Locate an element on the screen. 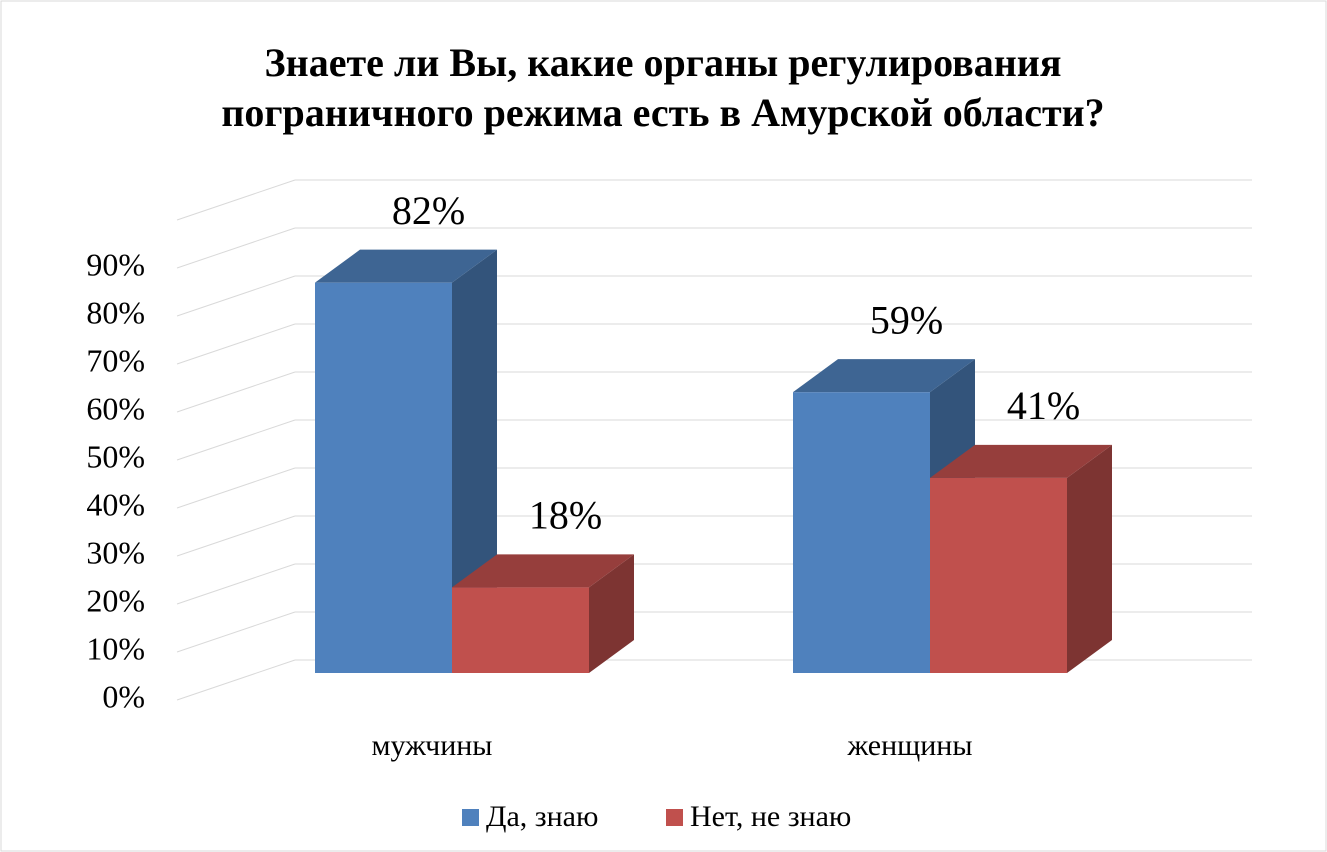 The width and height of the screenshot is (1327, 852). y-tick-label: 0% is located at coordinates (123, 696).